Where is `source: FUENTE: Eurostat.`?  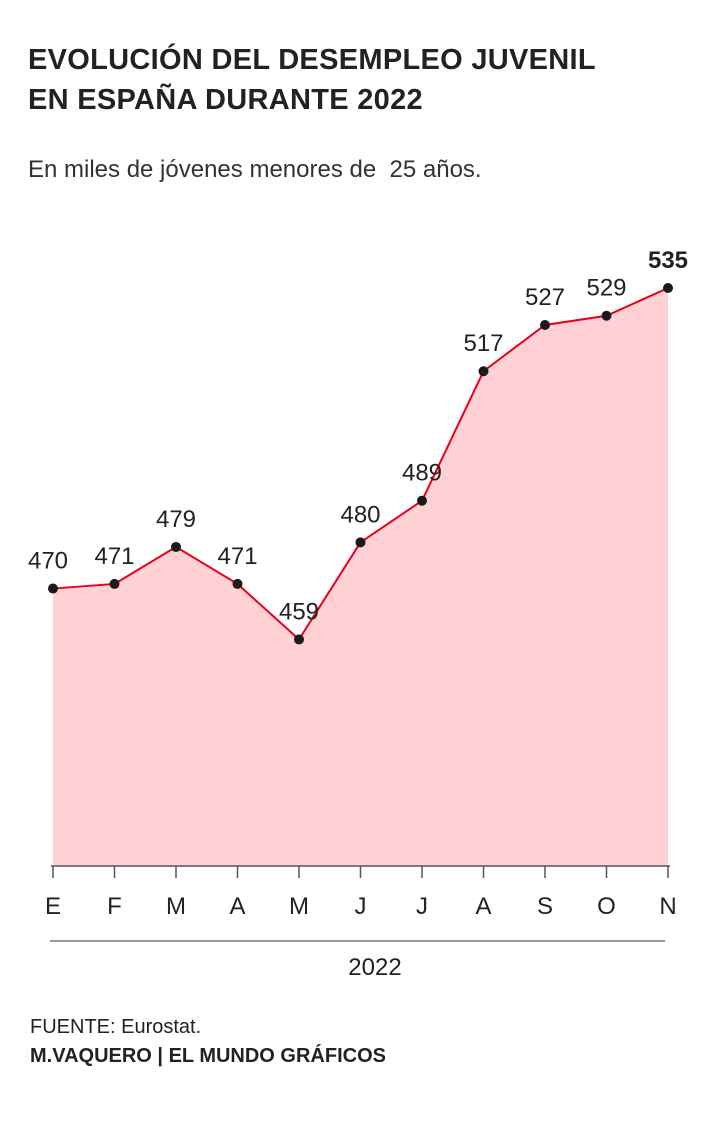
source: FUENTE: Eurostat. is located at coordinates (116, 1027).